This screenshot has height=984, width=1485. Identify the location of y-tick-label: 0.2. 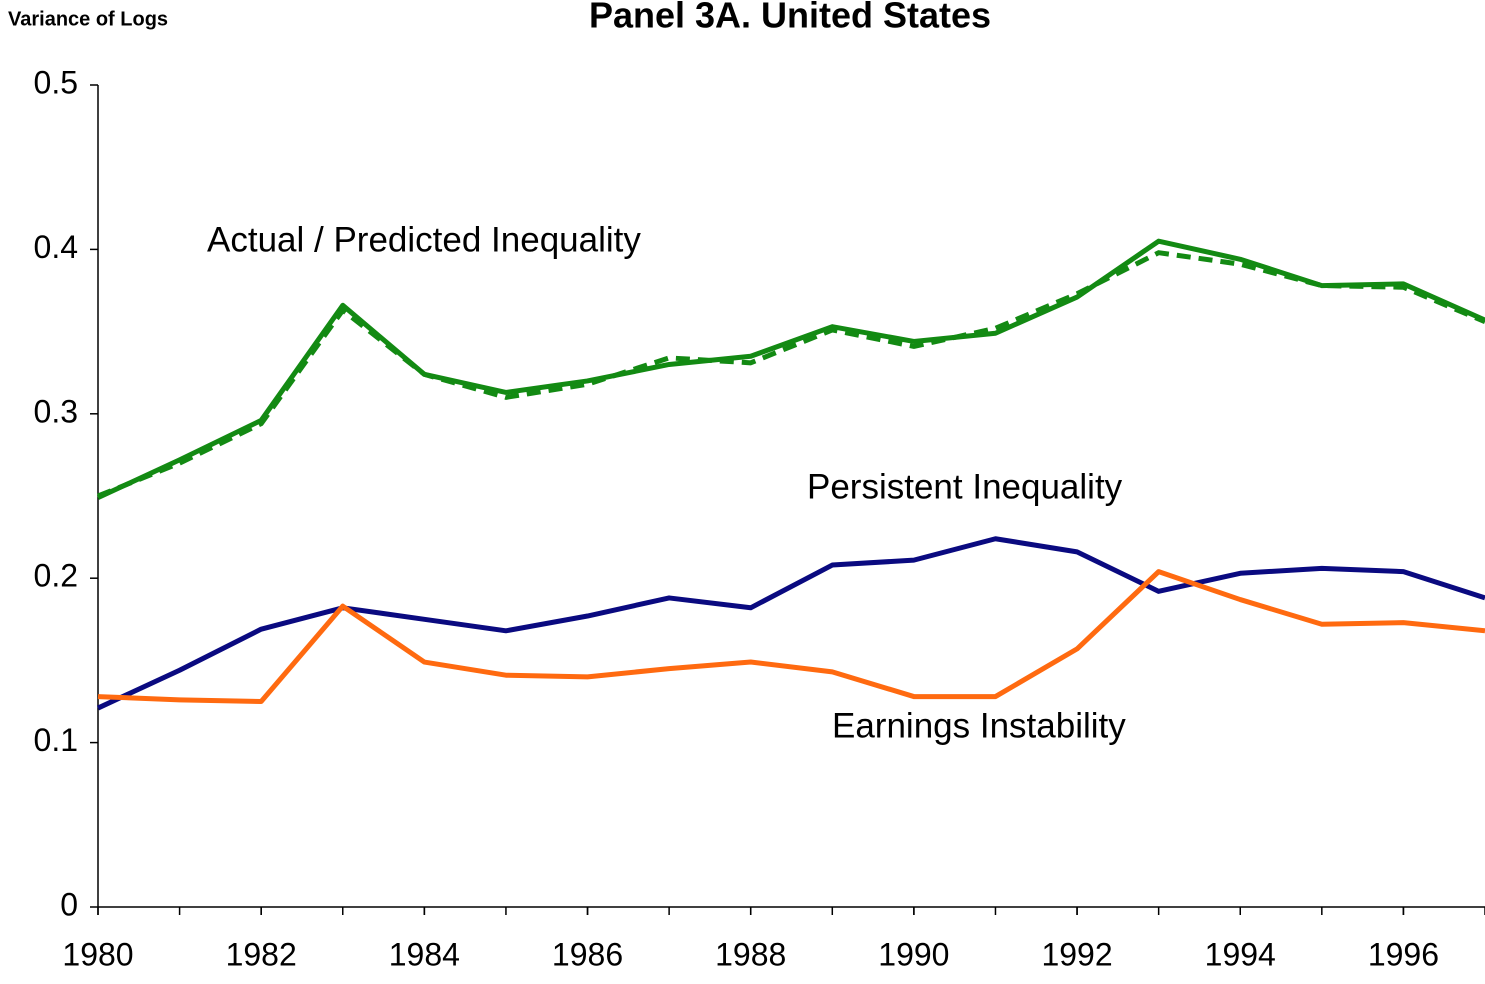
(56, 576).